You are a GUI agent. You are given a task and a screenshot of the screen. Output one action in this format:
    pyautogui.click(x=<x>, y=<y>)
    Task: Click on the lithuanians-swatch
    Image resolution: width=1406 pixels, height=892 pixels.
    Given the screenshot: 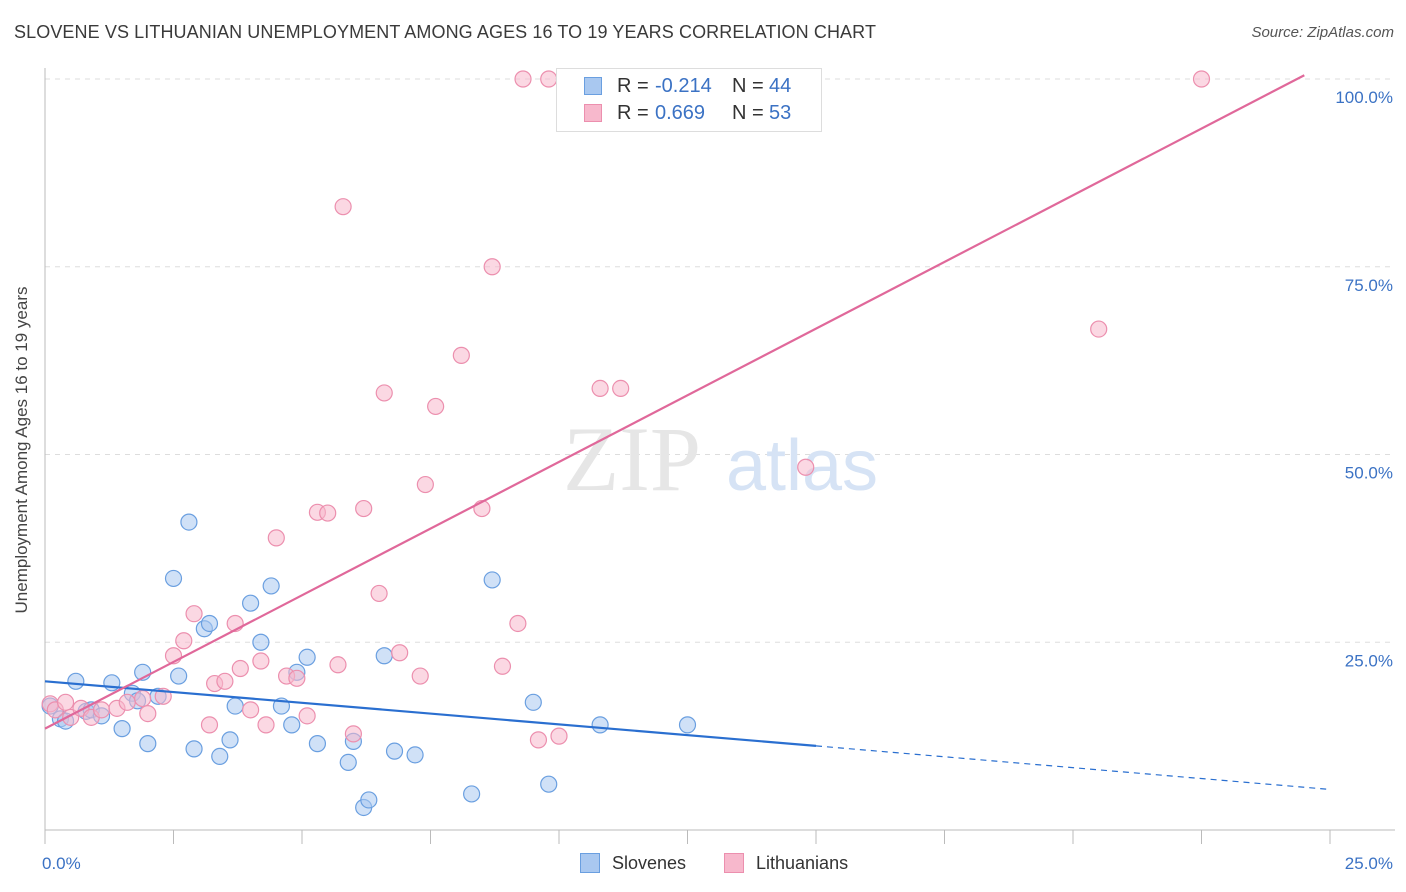 What is the action you would take?
    pyautogui.click(x=593, y=113)
    